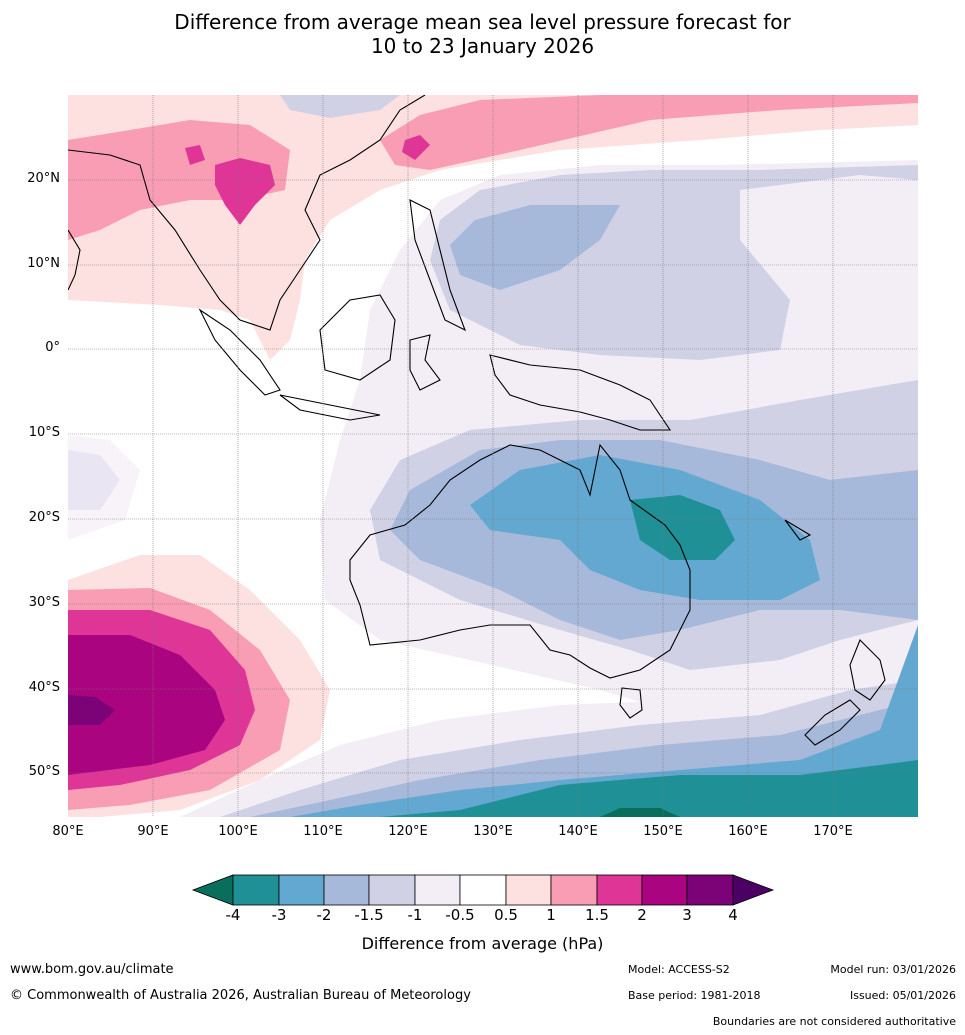 Image resolution: width=965 pixels, height=1035 pixels. I want to click on lat-label-30s: 30°S, so click(44, 602).